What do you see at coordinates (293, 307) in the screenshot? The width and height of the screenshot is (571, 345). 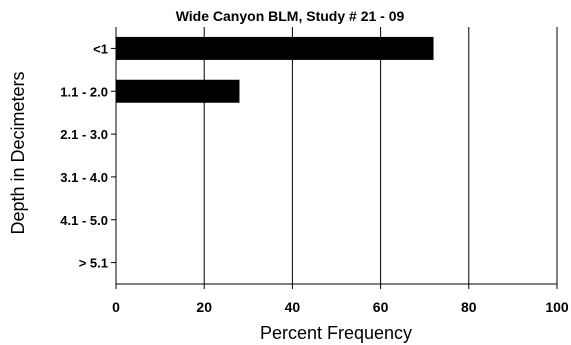 I see `x-tick-label-40: 40` at bounding box center [293, 307].